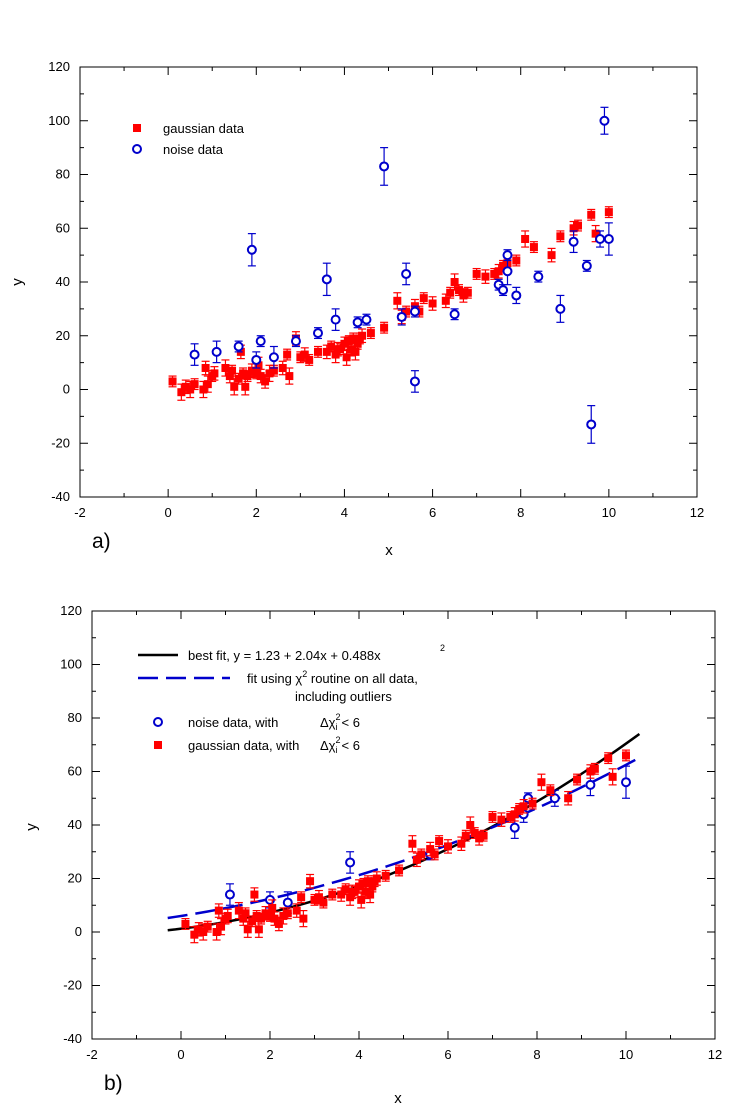 This screenshot has width=747, height=1109. I want to click on y-tick-label: 0, so click(66, 389).